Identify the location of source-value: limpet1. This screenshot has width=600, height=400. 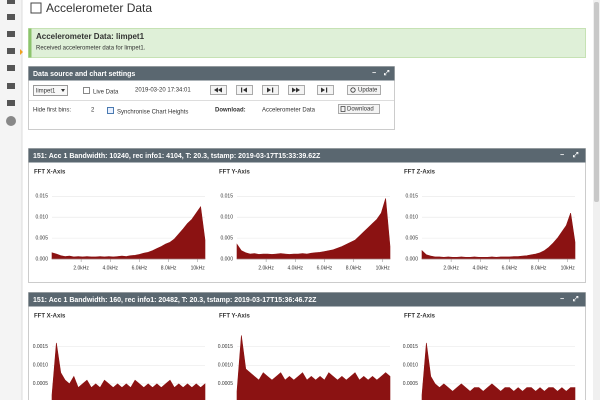
(46, 92).